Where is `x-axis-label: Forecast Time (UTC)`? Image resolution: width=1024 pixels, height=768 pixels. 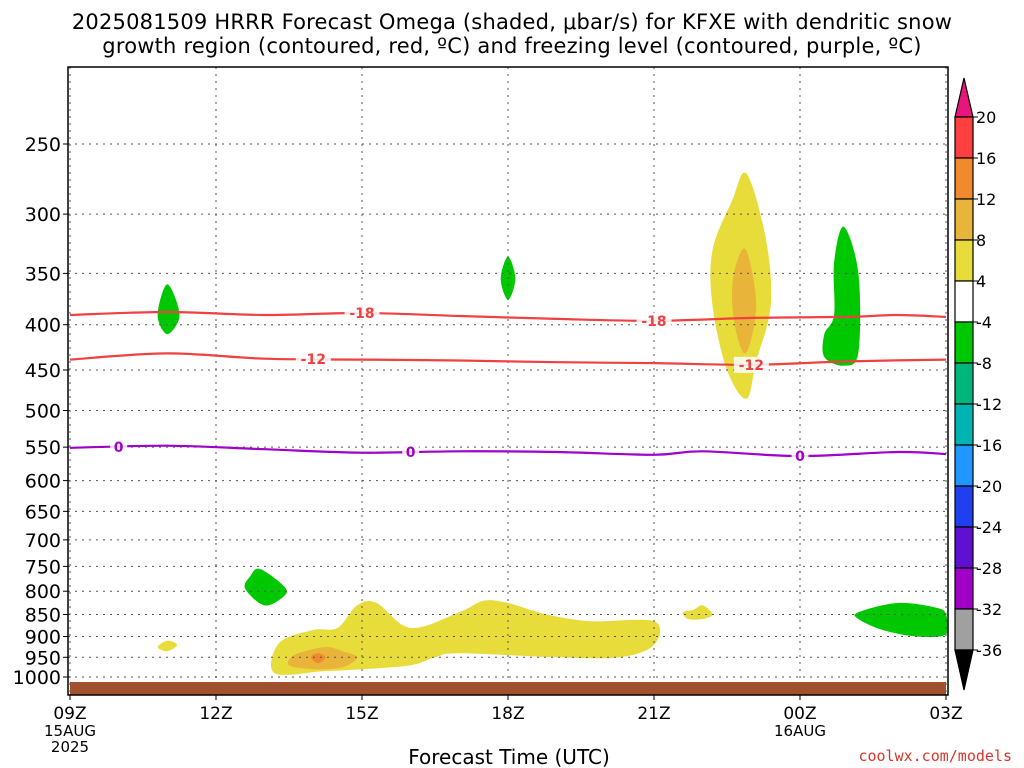 x-axis-label: Forecast Time (UTC) is located at coordinates (509, 756).